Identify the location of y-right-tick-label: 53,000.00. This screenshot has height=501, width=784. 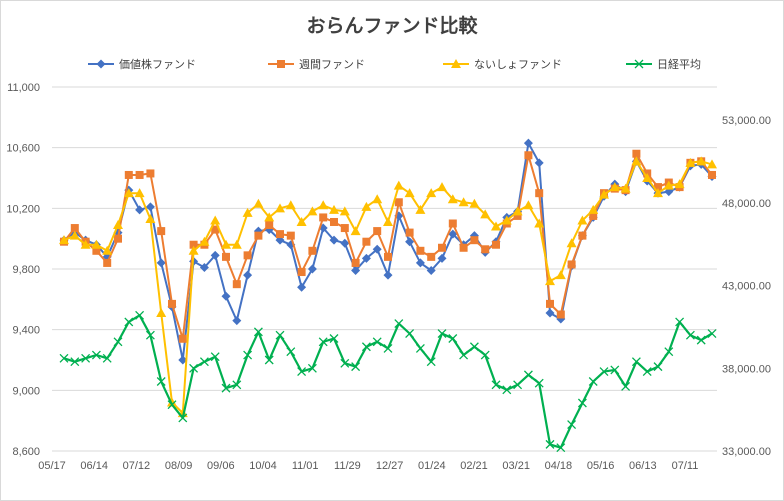
(746, 121).